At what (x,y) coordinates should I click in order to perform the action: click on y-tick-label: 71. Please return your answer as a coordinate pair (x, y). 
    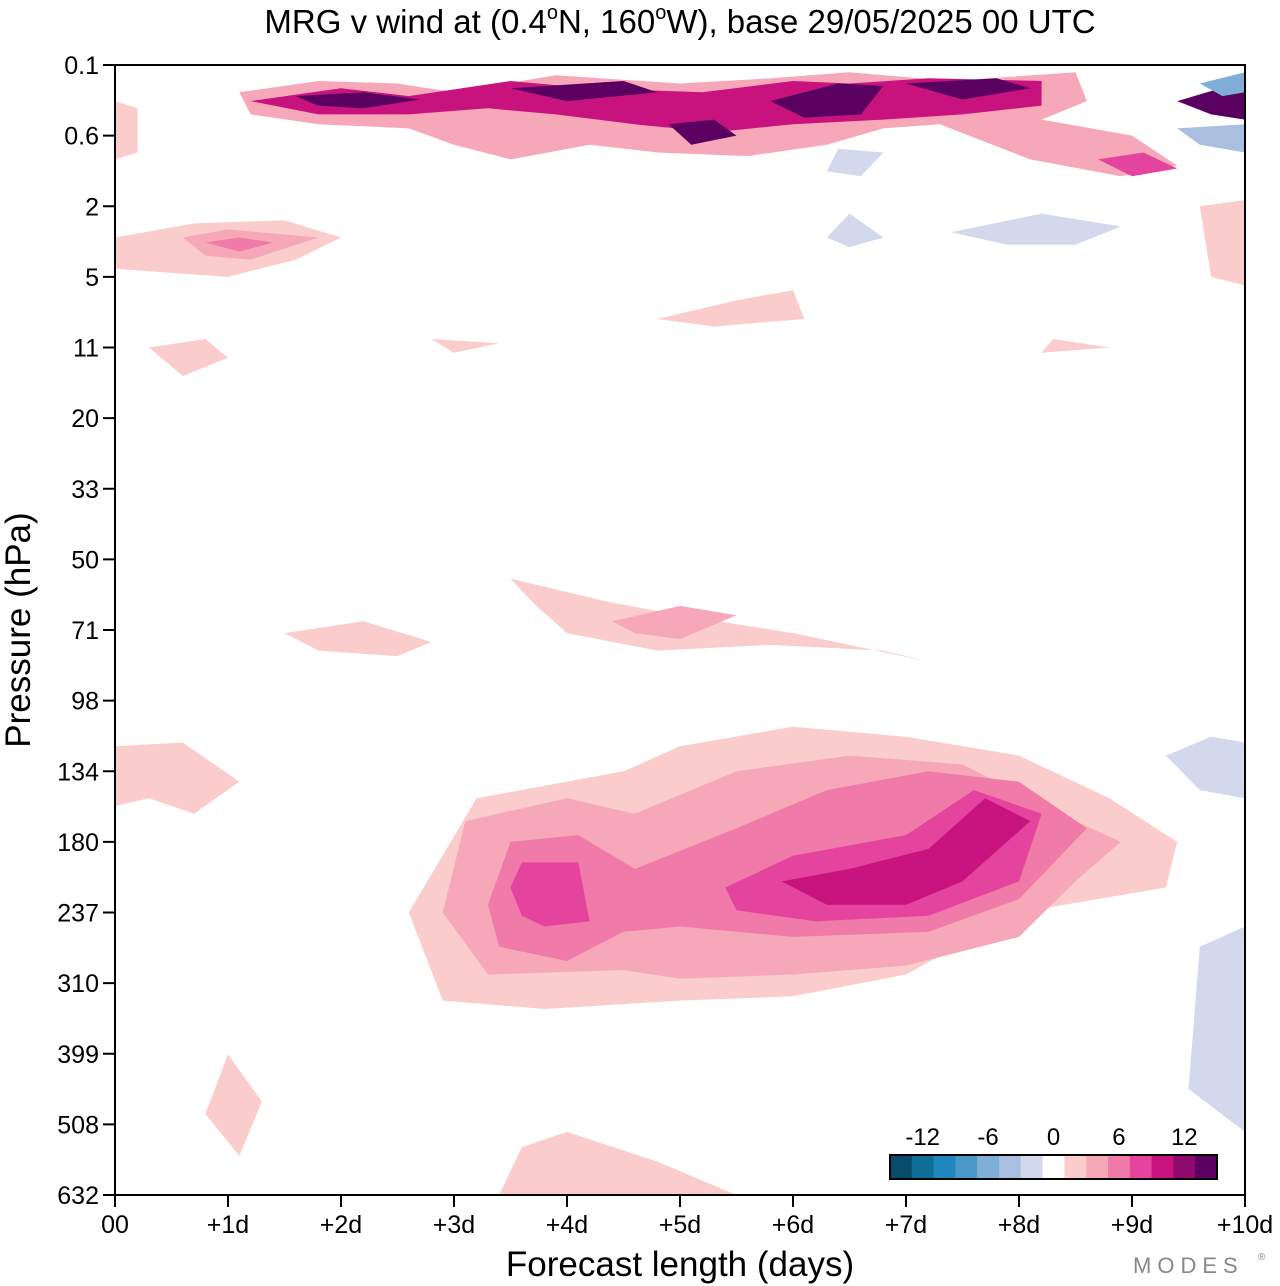
    Looking at the image, I should click on (85, 631).